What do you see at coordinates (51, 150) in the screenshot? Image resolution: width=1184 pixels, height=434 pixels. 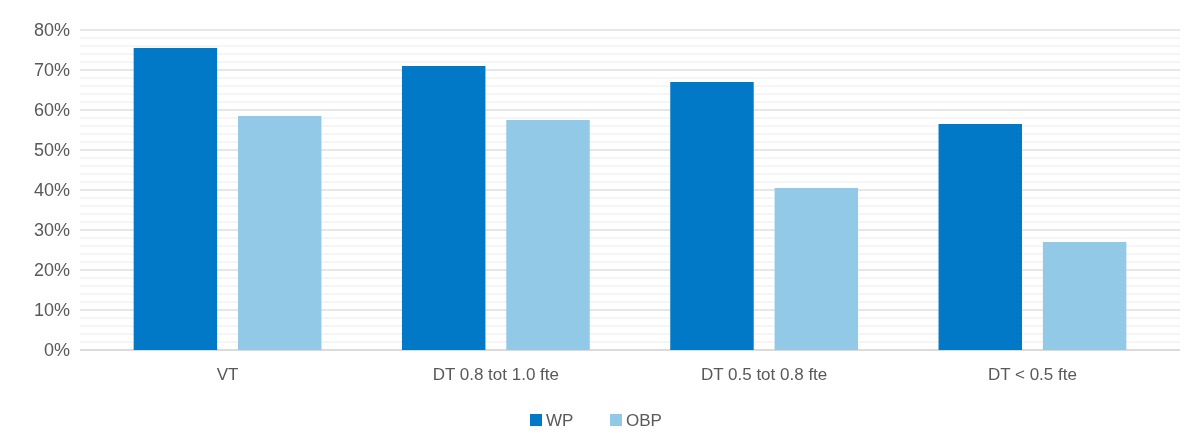 I see `y-tick-label: 50%` at bounding box center [51, 150].